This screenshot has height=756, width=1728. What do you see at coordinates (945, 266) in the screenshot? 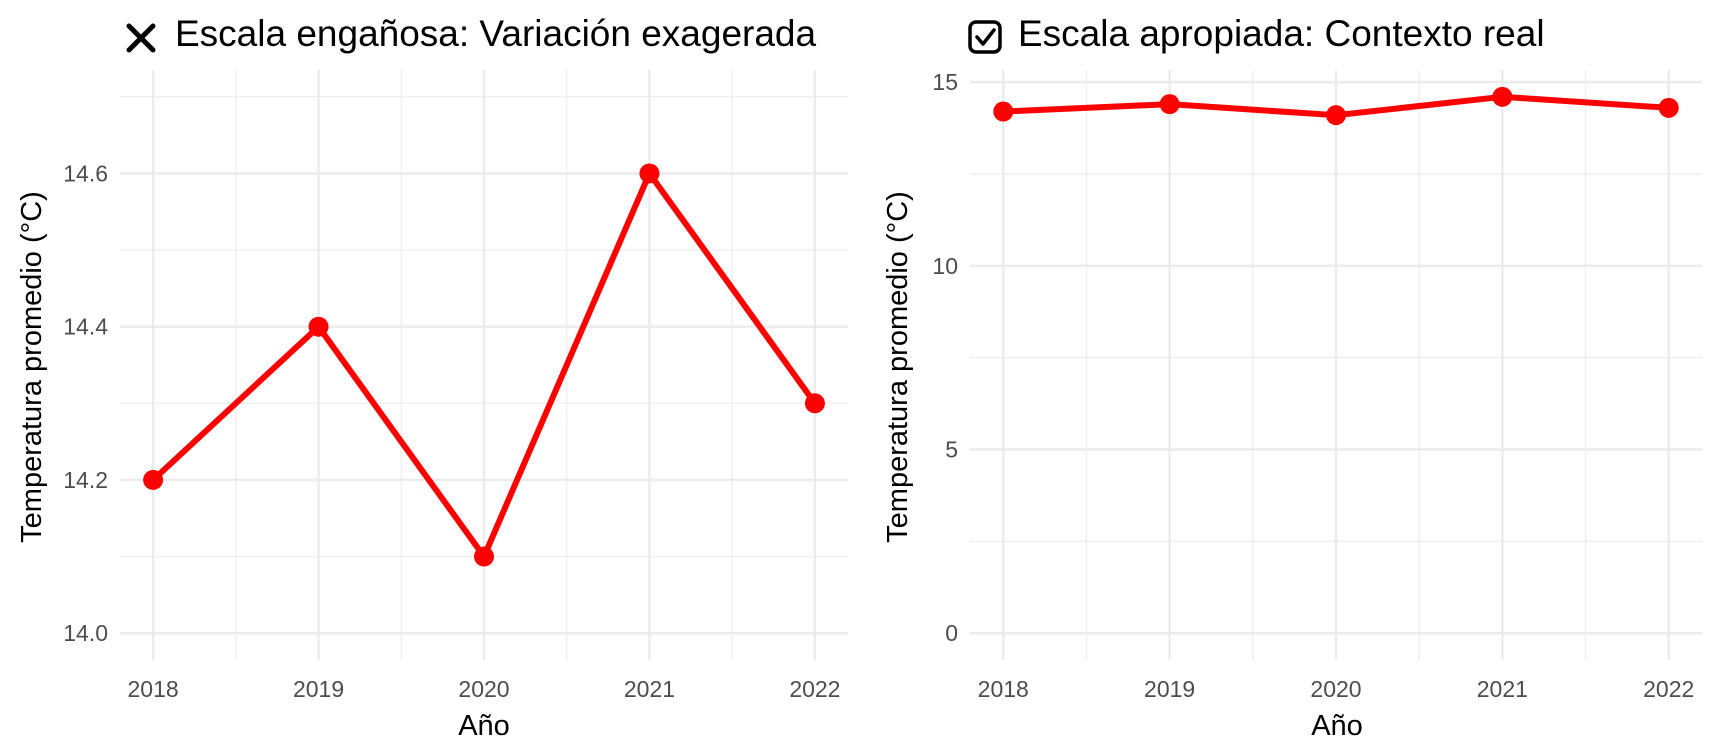
I see `y-tick-label: 10` at bounding box center [945, 266].